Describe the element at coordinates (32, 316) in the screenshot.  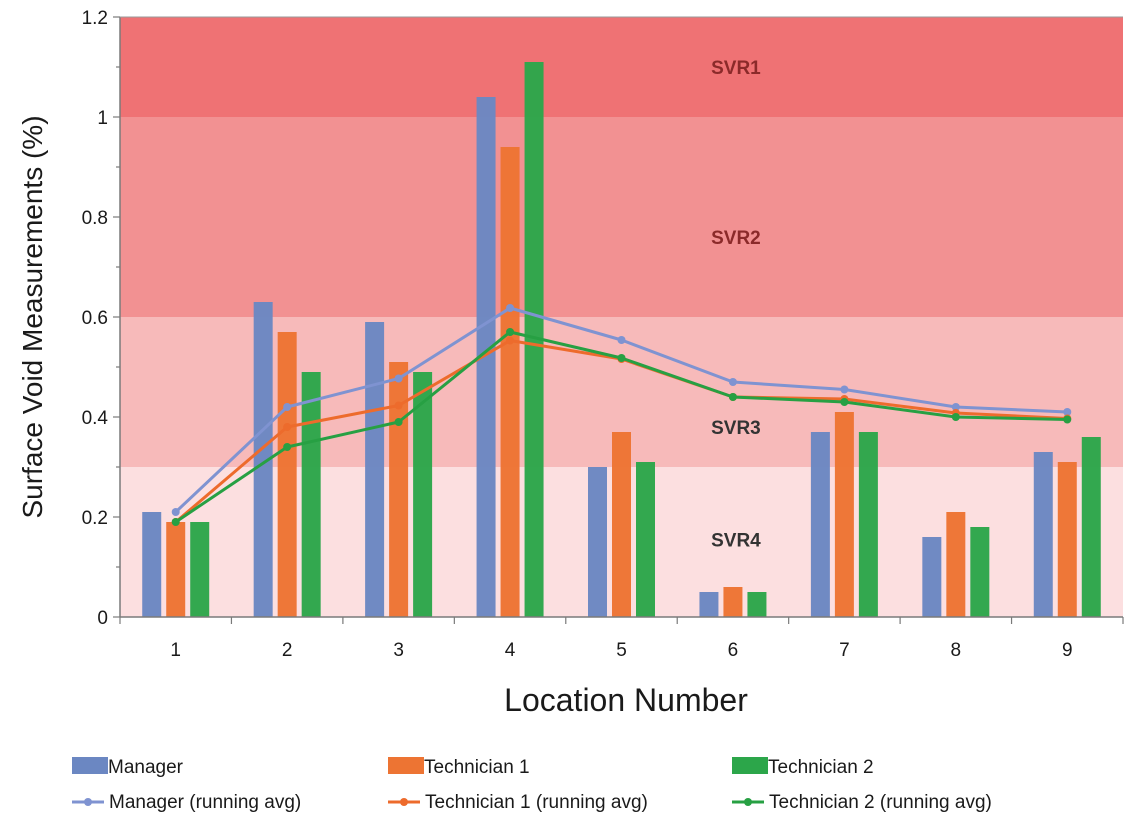
I see `y-axis-title: Surface Void Measurements (%)` at that location.